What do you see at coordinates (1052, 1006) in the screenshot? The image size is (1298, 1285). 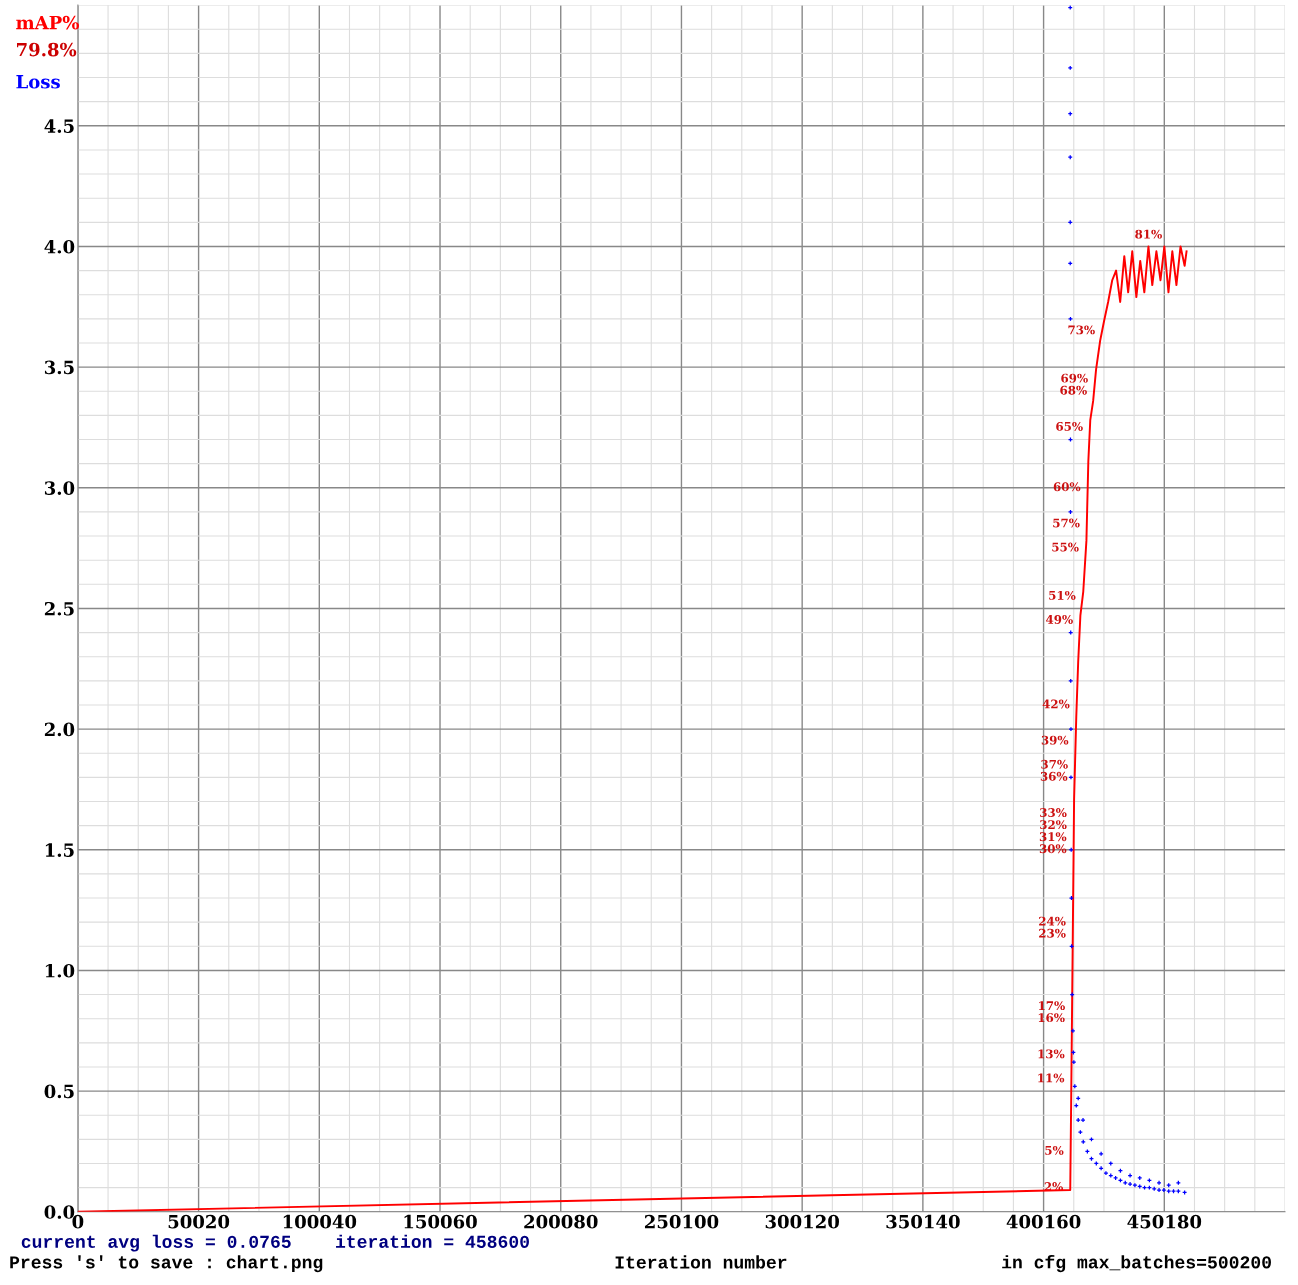 I see `annotation: 17%` at bounding box center [1052, 1006].